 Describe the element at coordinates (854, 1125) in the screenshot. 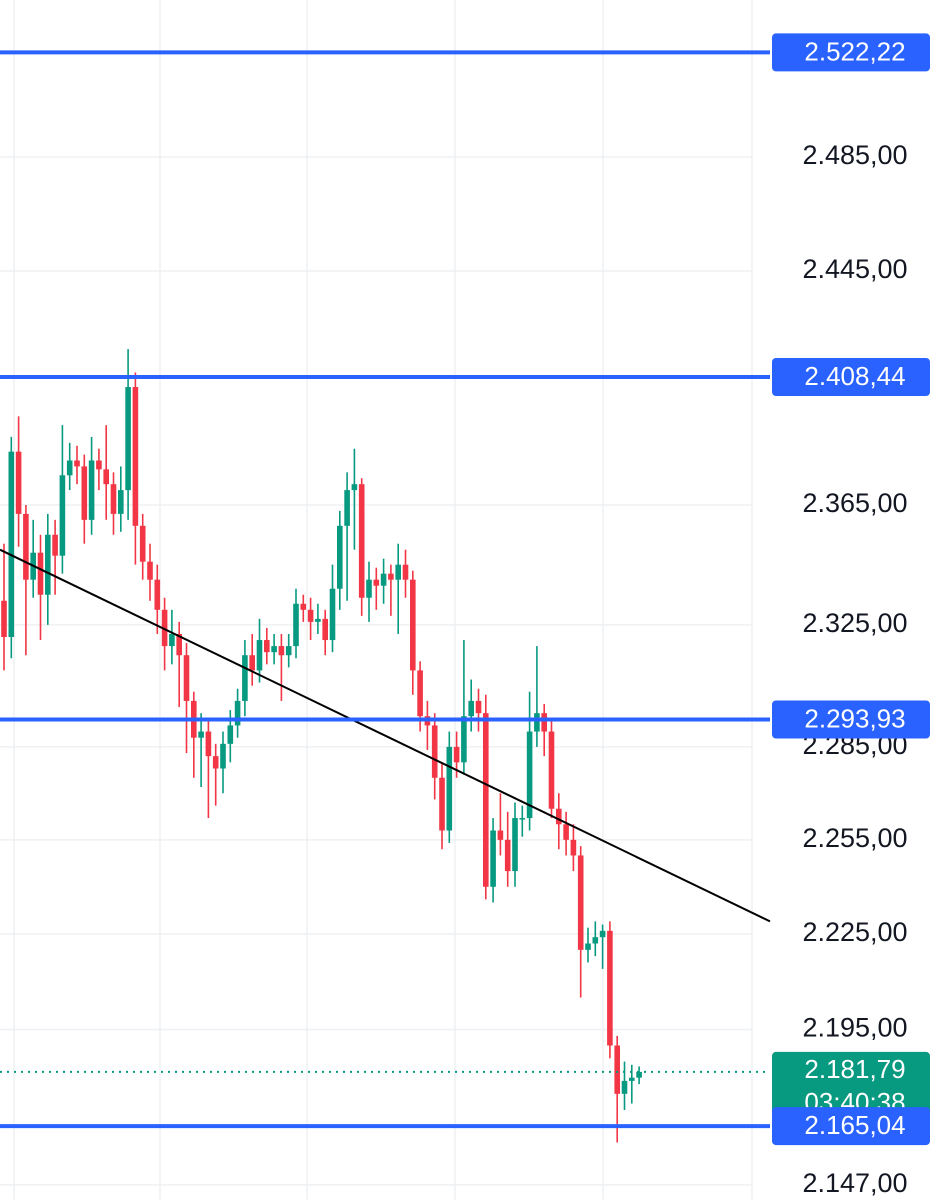

I see `level-label: 2.165,04` at that location.